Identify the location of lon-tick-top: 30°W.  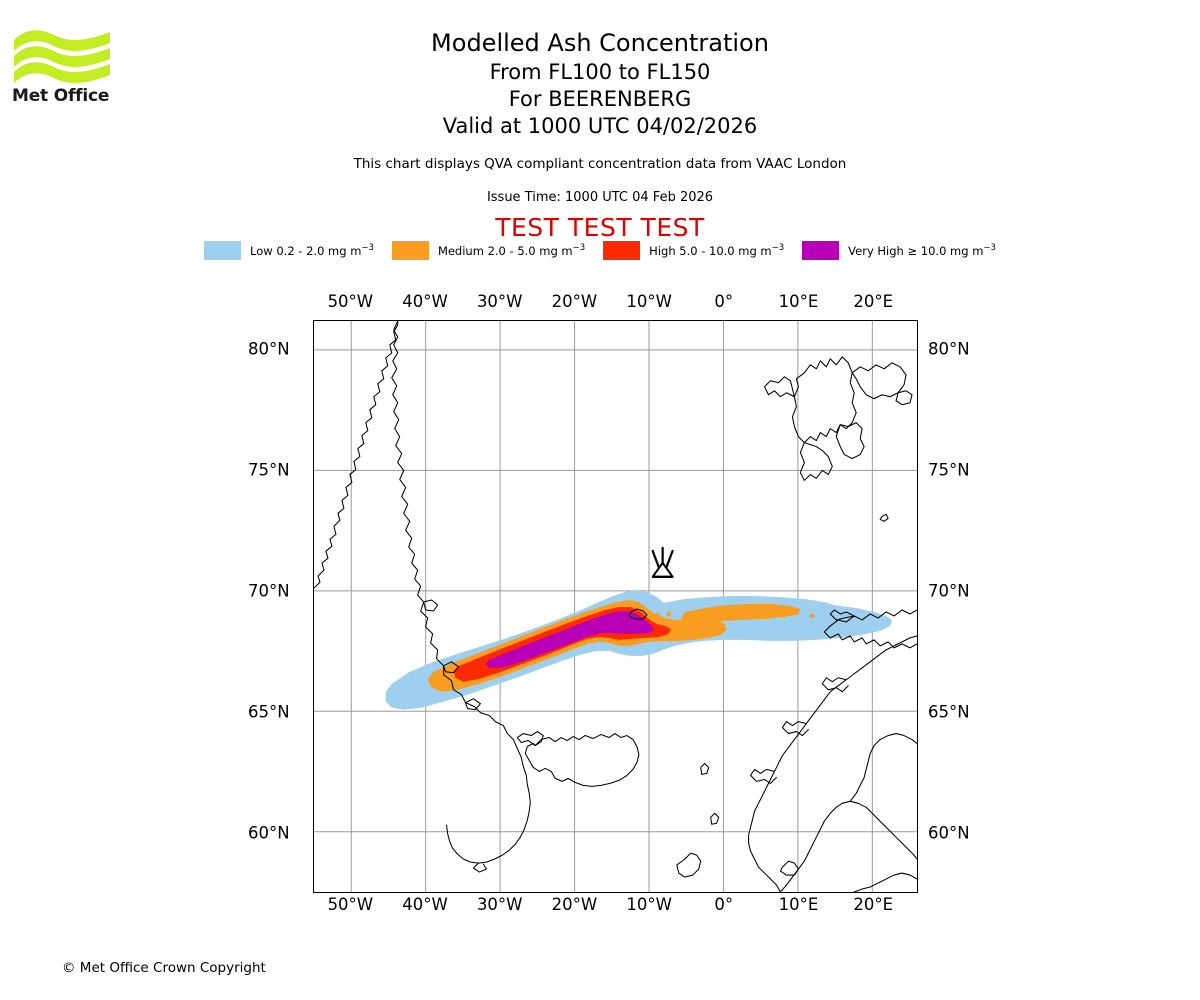
(499, 301).